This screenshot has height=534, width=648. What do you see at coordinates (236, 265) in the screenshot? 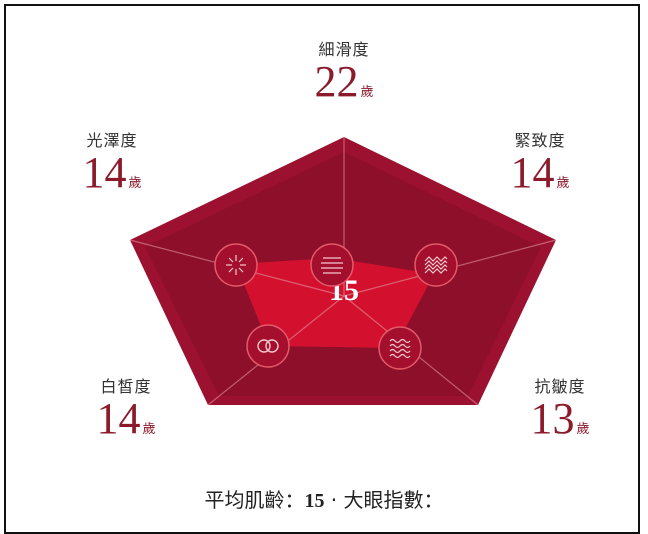
I see `sparkle-icon` at bounding box center [236, 265].